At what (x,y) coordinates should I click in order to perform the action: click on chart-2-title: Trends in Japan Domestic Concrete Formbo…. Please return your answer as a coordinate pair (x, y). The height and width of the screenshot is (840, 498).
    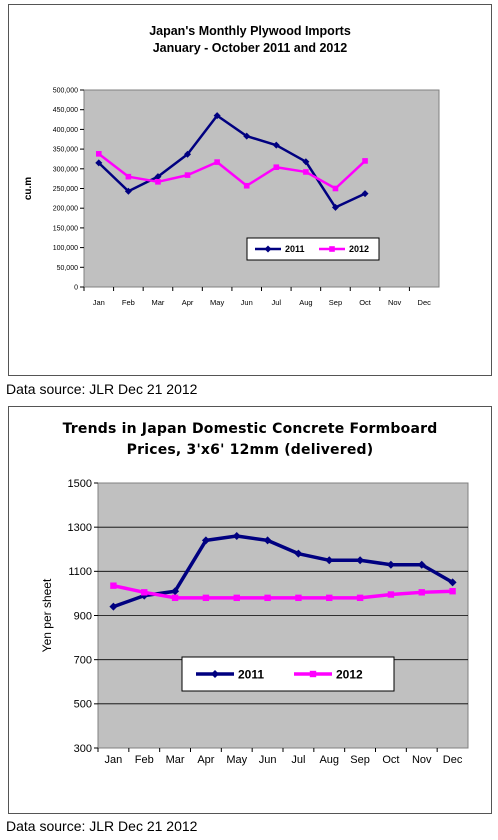
    Looking at the image, I should click on (250, 429).